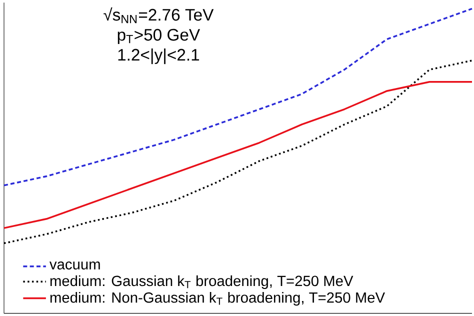  I want to click on legend-label: medium: Gaussian k$_{T}$ broadening, T=250 MeV, so click(202, 282).